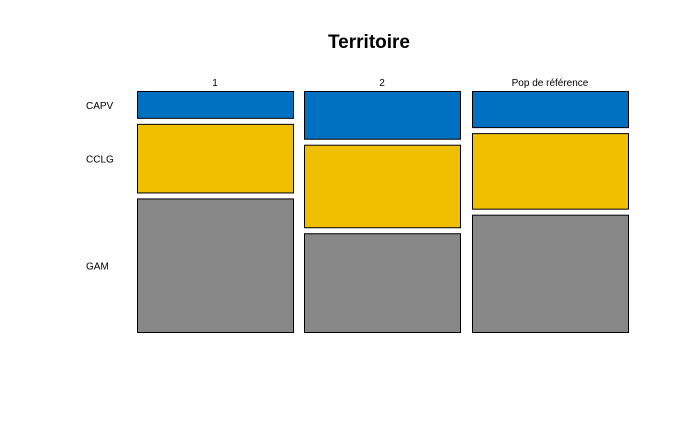  What do you see at coordinates (100, 160) in the screenshot?
I see `row-label: CCLG` at bounding box center [100, 160].